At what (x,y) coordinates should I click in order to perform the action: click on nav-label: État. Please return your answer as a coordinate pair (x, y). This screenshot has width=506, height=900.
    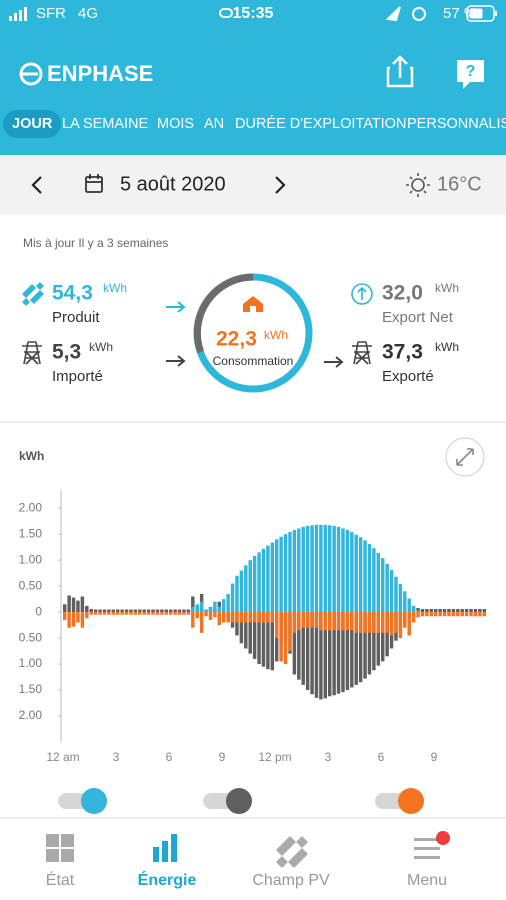
    Looking at the image, I should click on (60, 879).